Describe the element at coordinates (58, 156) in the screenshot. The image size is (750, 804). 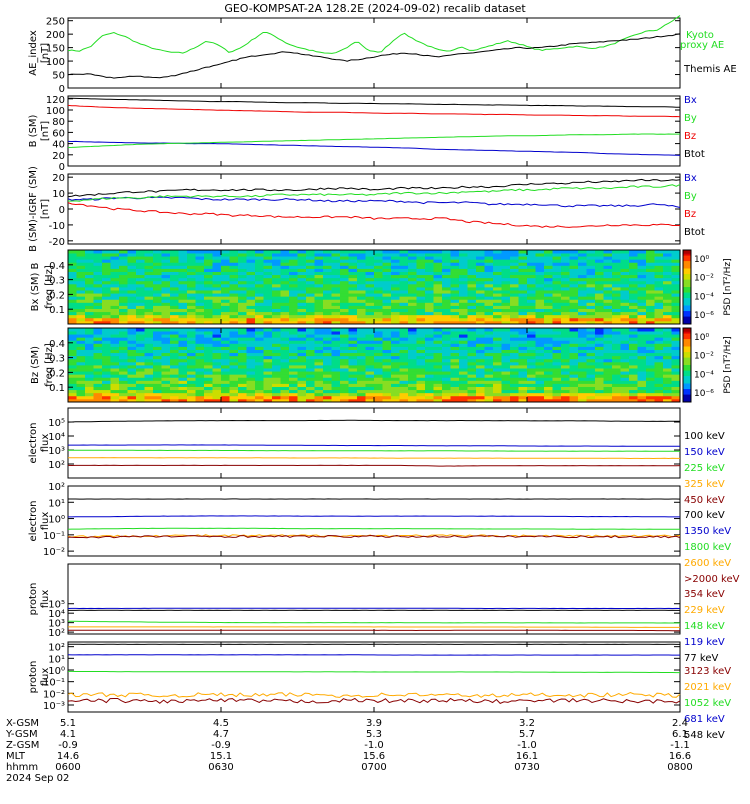
I see `y-tick-label: 20` at that location.